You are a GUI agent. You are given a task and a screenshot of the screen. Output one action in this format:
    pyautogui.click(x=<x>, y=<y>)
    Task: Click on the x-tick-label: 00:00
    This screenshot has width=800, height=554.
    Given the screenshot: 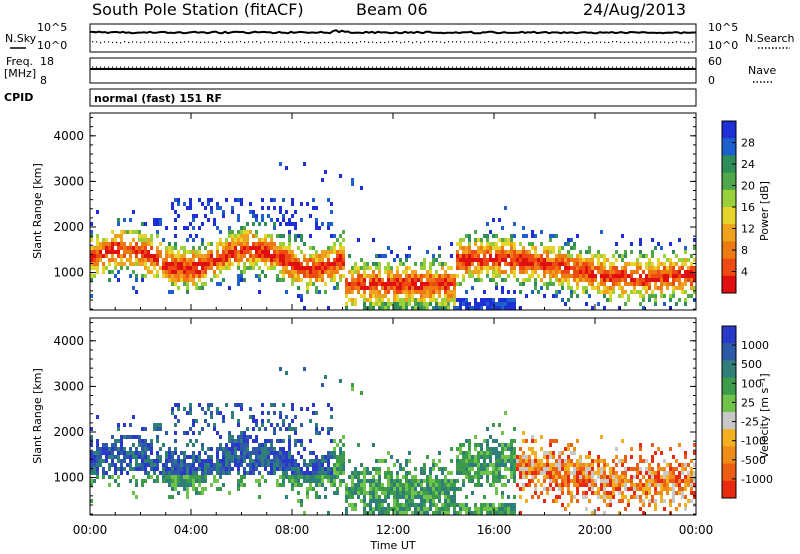 What is the action you would take?
    pyautogui.click(x=696, y=530)
    